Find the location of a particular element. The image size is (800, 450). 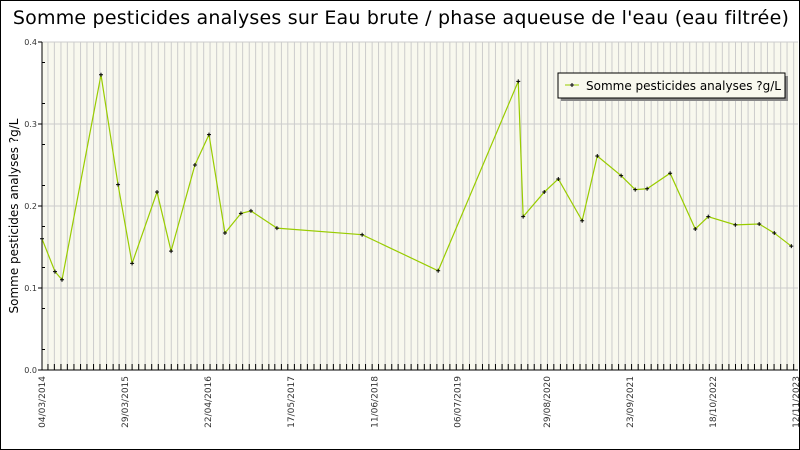

y-axis-label: Somme pesticides analyses ?g/L is located at coordinates (14, 215).